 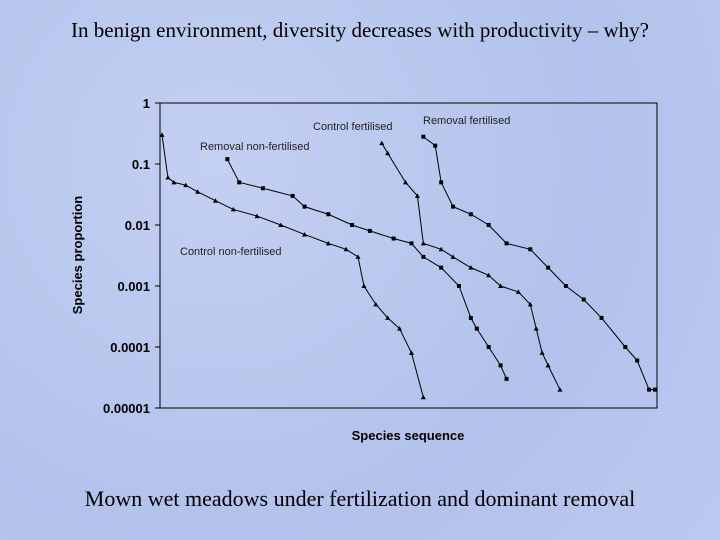 What do you see at coordinates (352, 127) in the screenshot?
I see `series-label: Control fertilised` at bounding box center [352, 127].